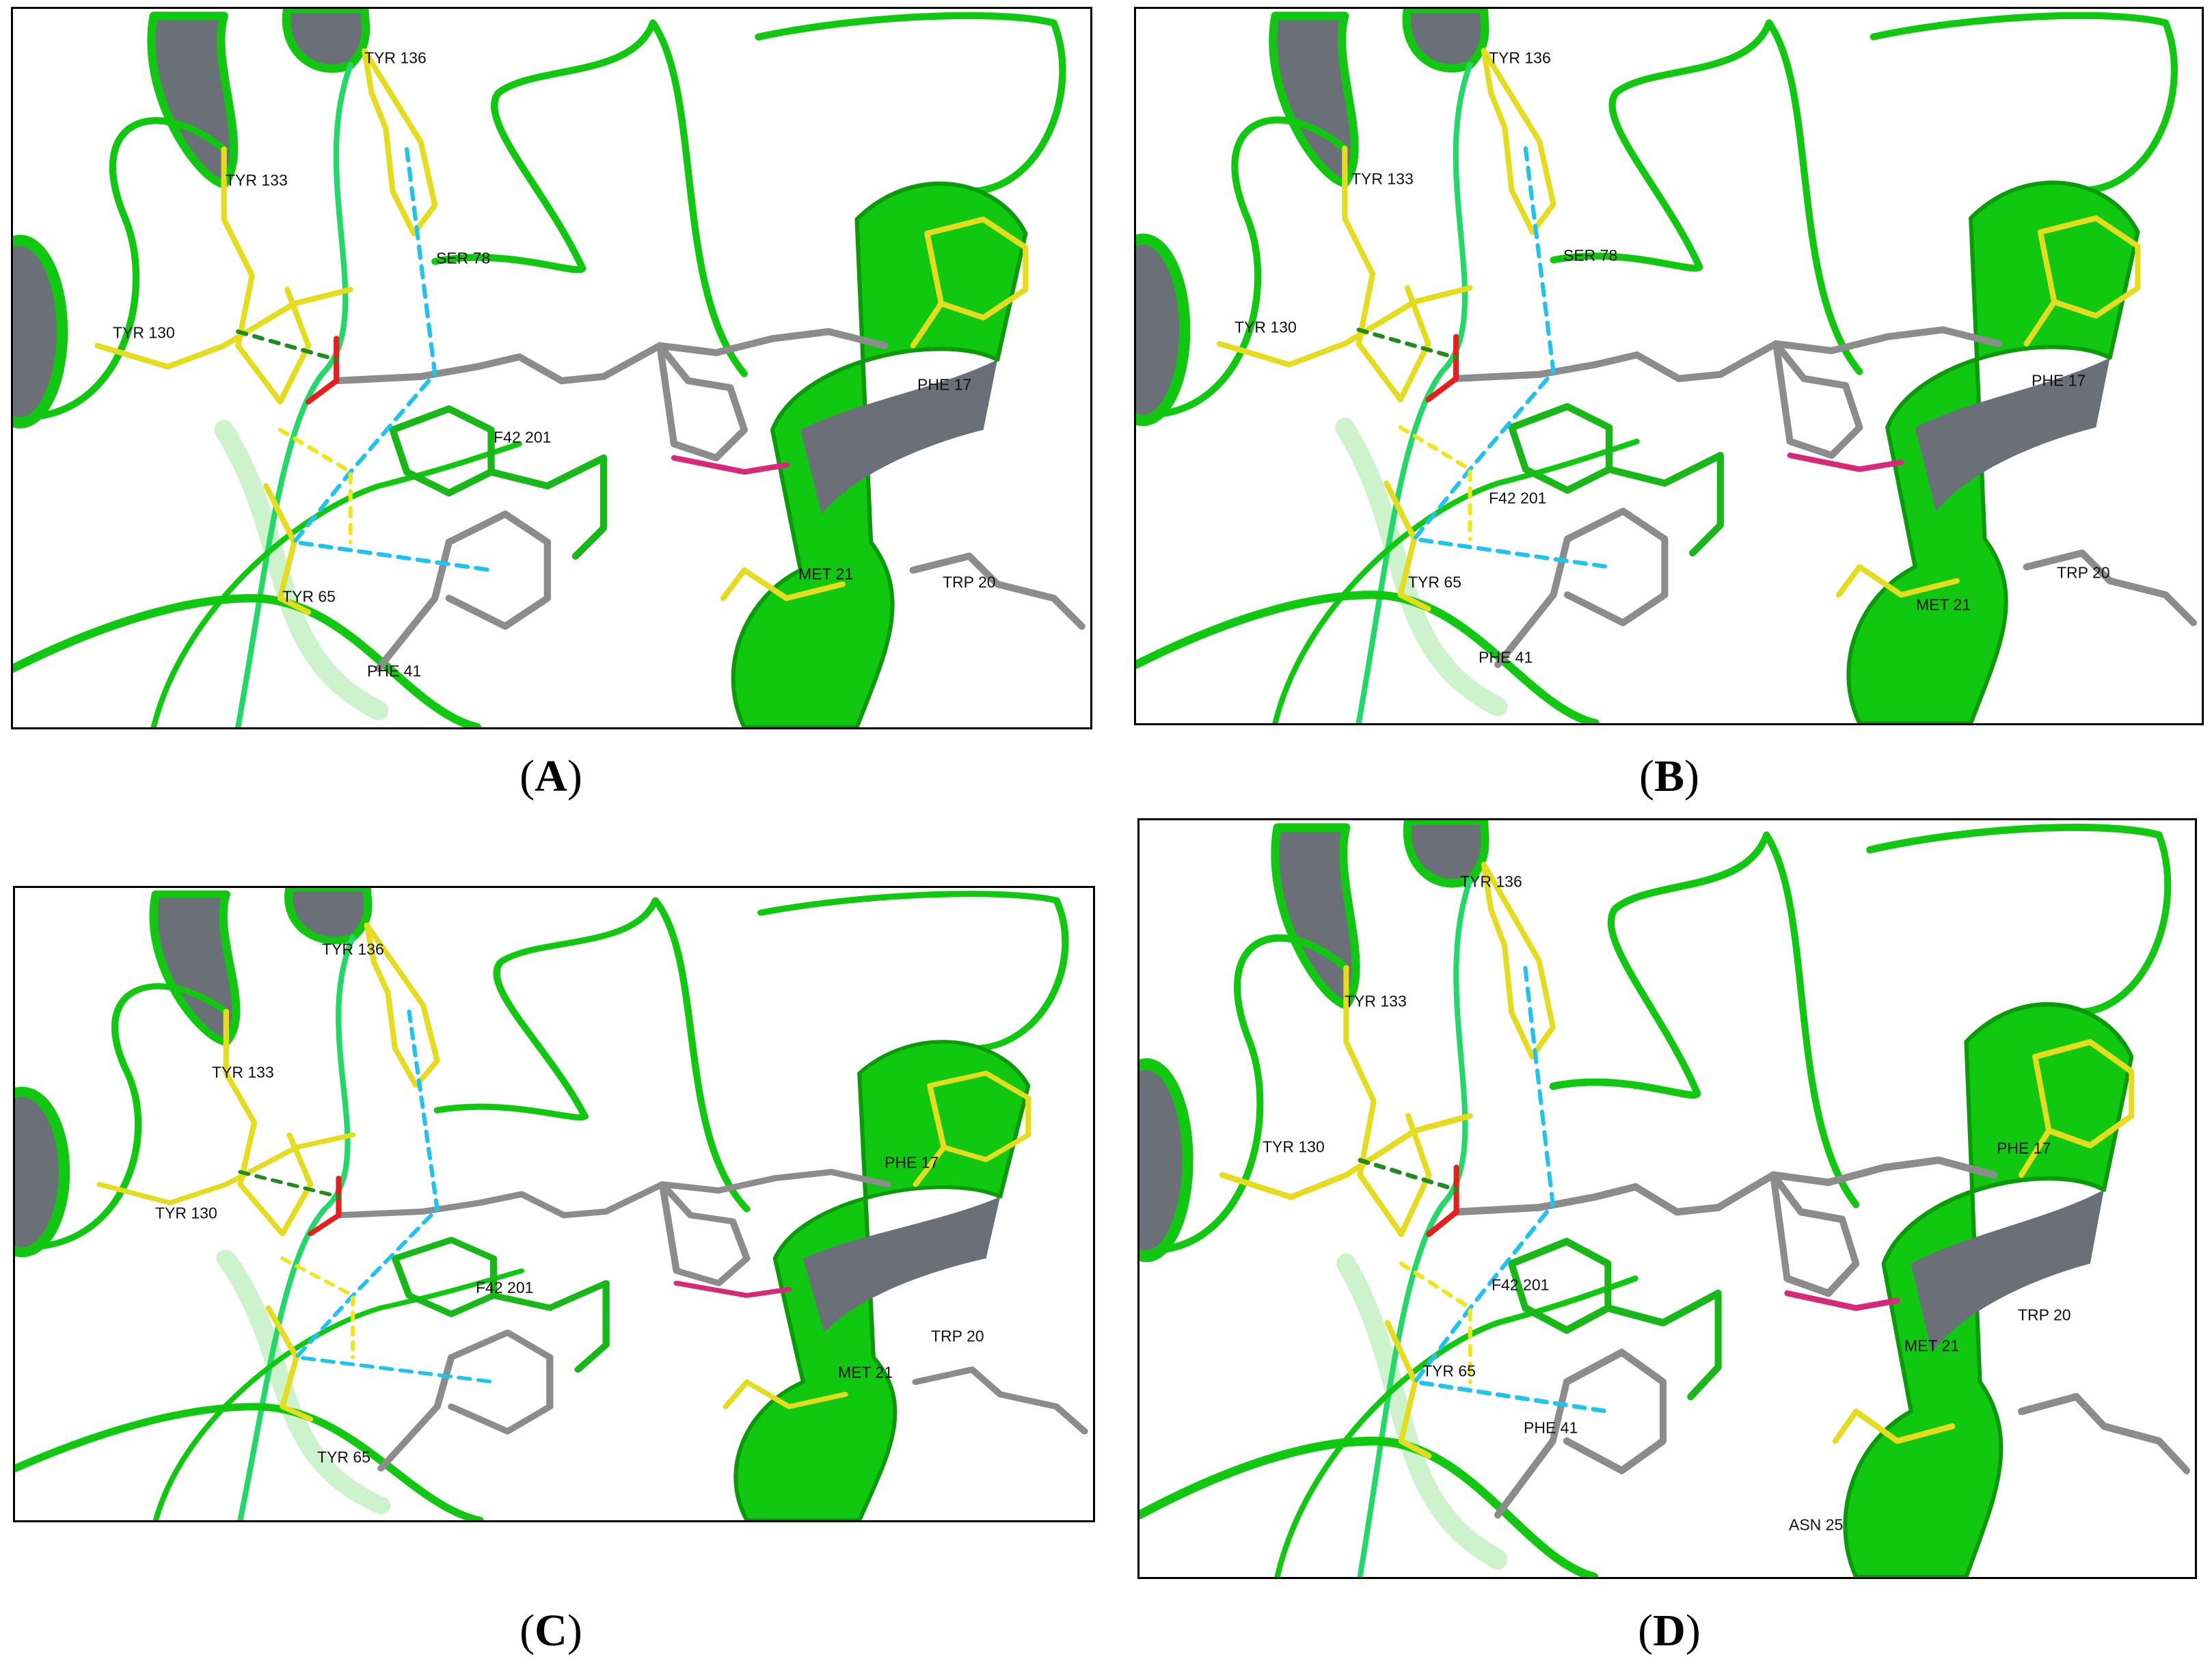 Image resolution: width=2212 pixels, height=1672 pixels. I want to click on phe41-side-chain, so click(465, 1400).